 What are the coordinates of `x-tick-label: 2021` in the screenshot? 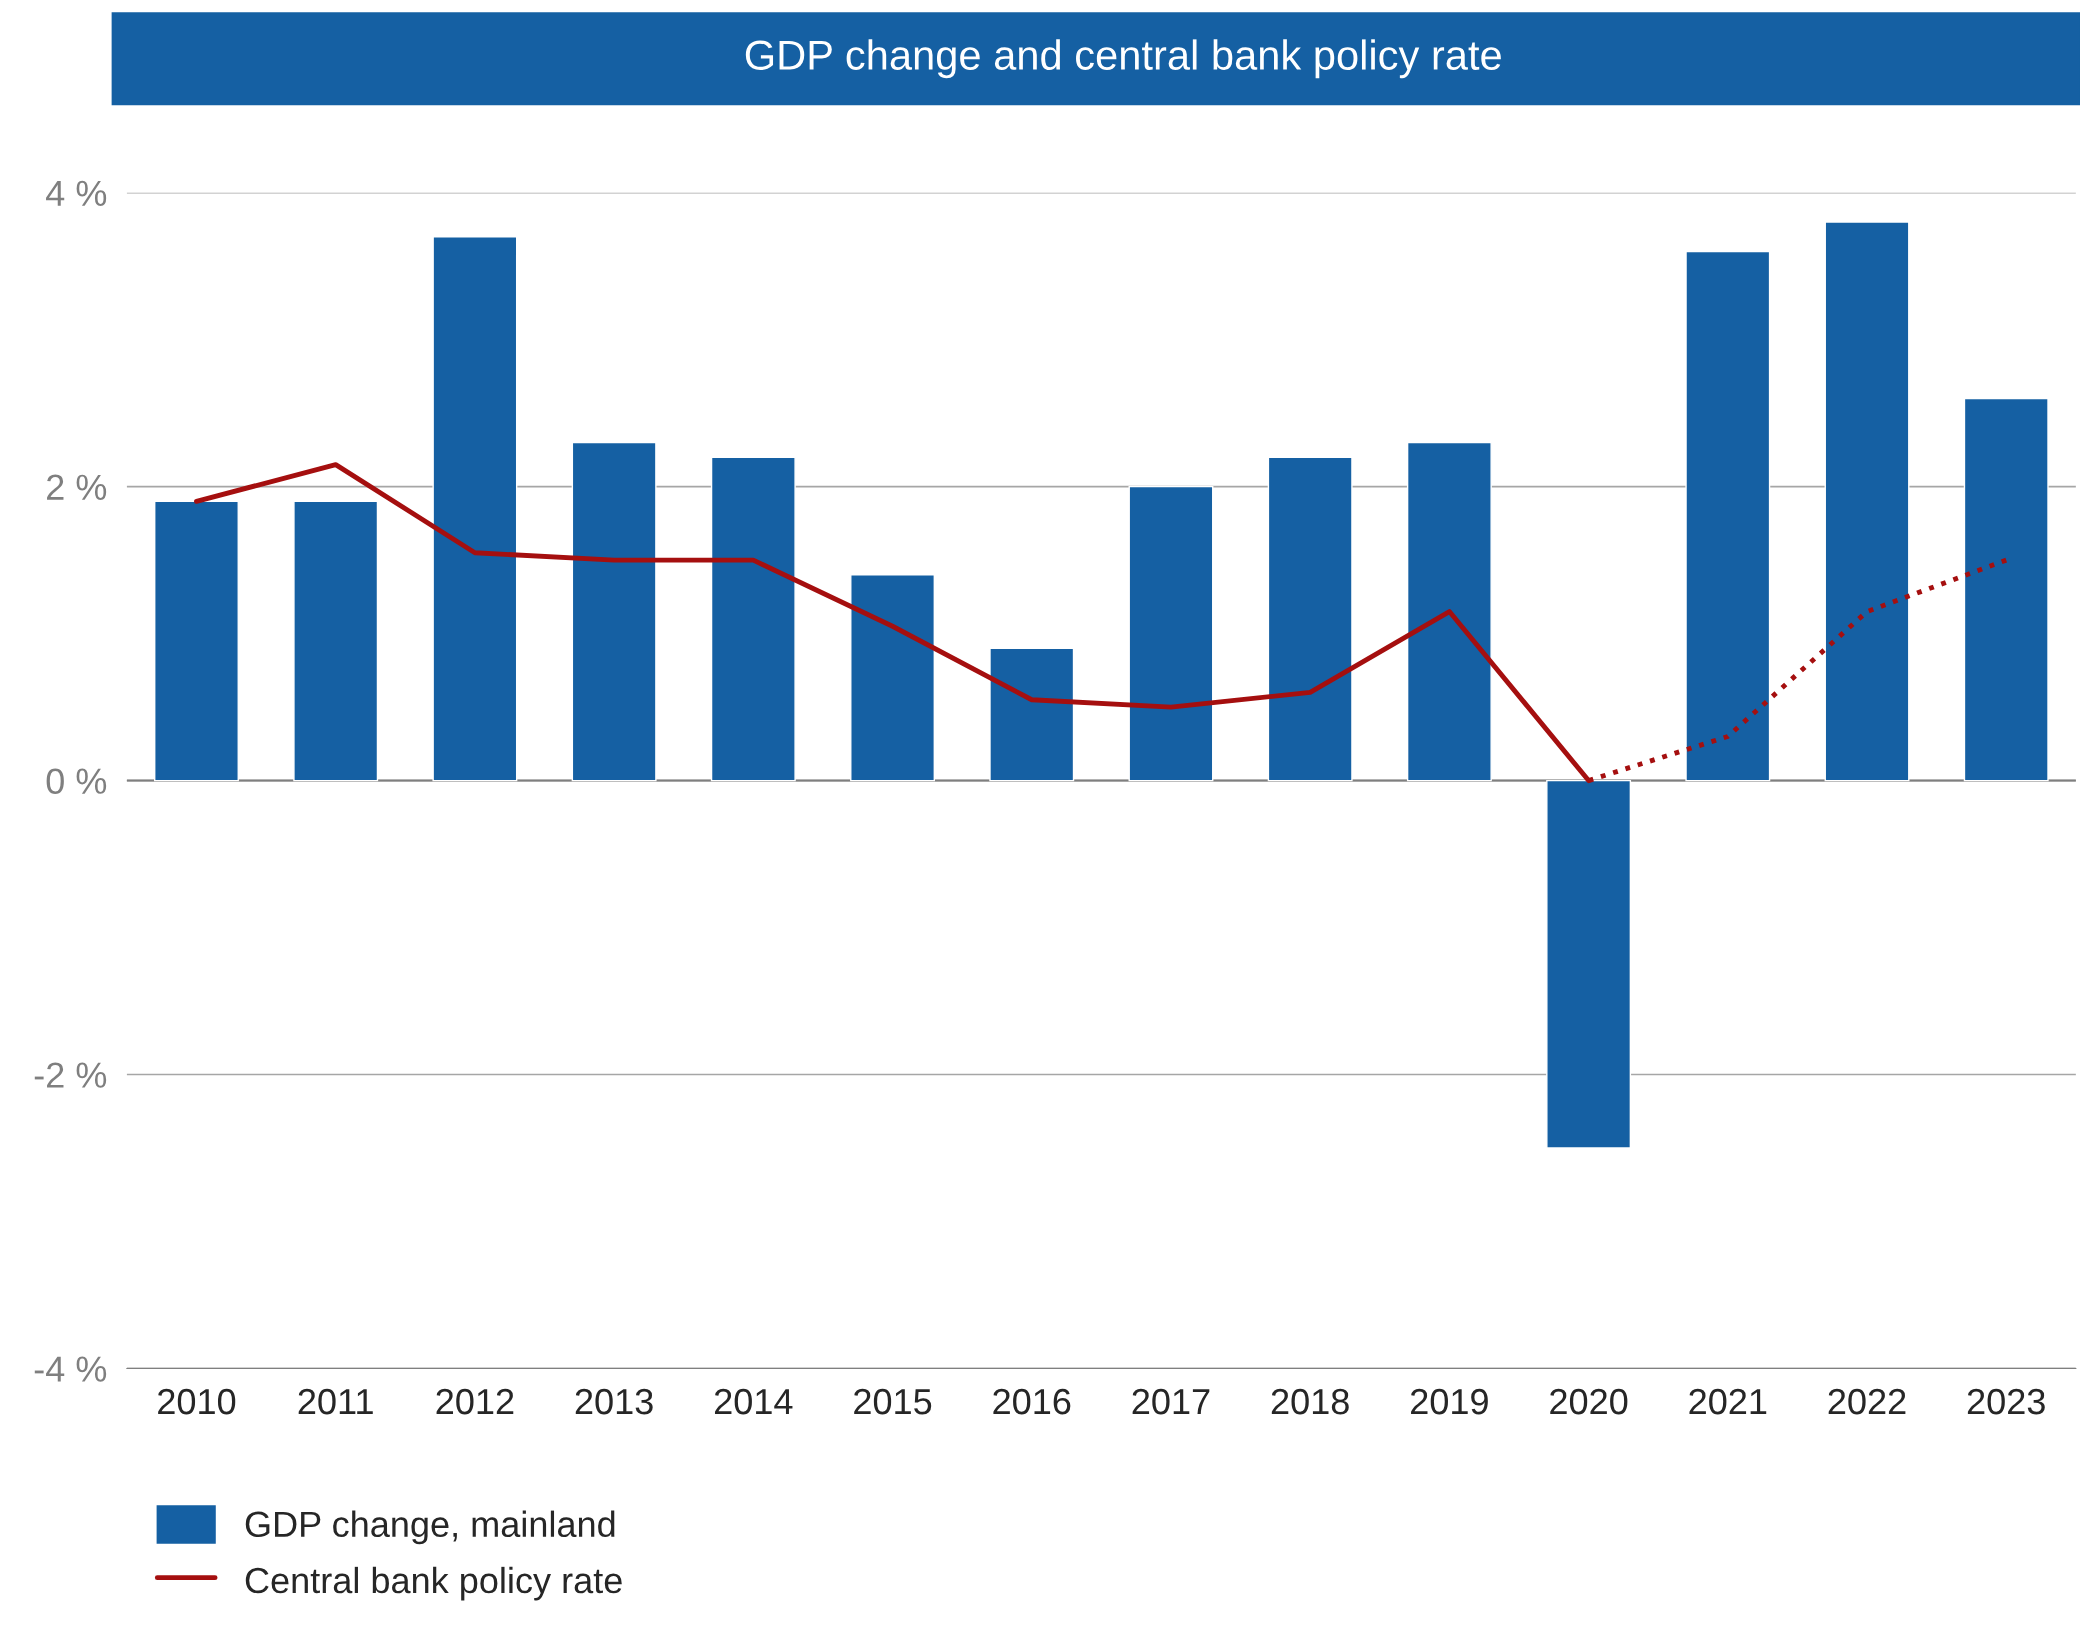 It's located at (1728, 1401).